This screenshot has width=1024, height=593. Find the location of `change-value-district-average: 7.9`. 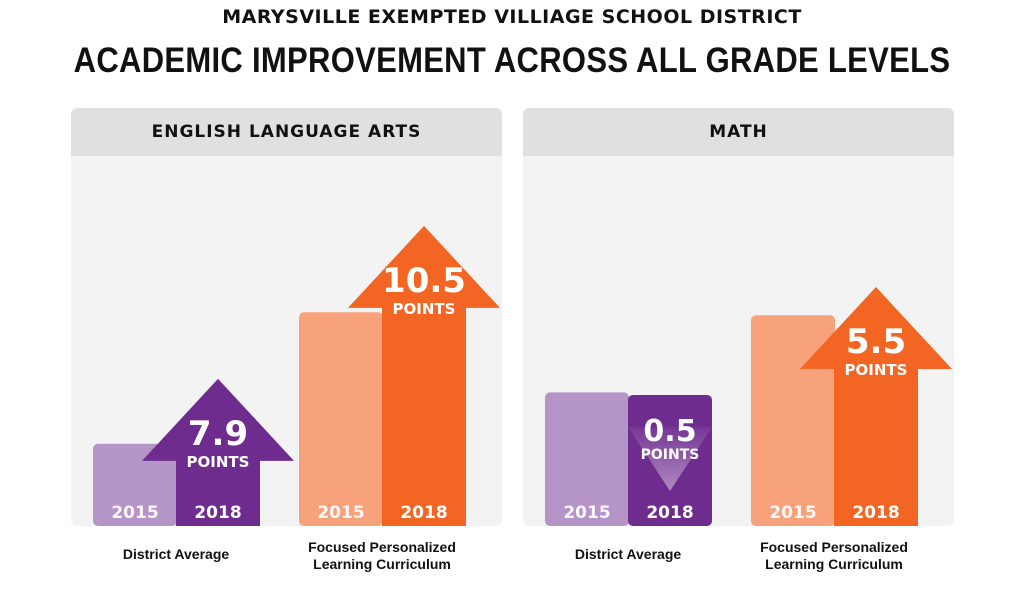

change-value-district-average: 7.9 is located at coordinates (218, 434).